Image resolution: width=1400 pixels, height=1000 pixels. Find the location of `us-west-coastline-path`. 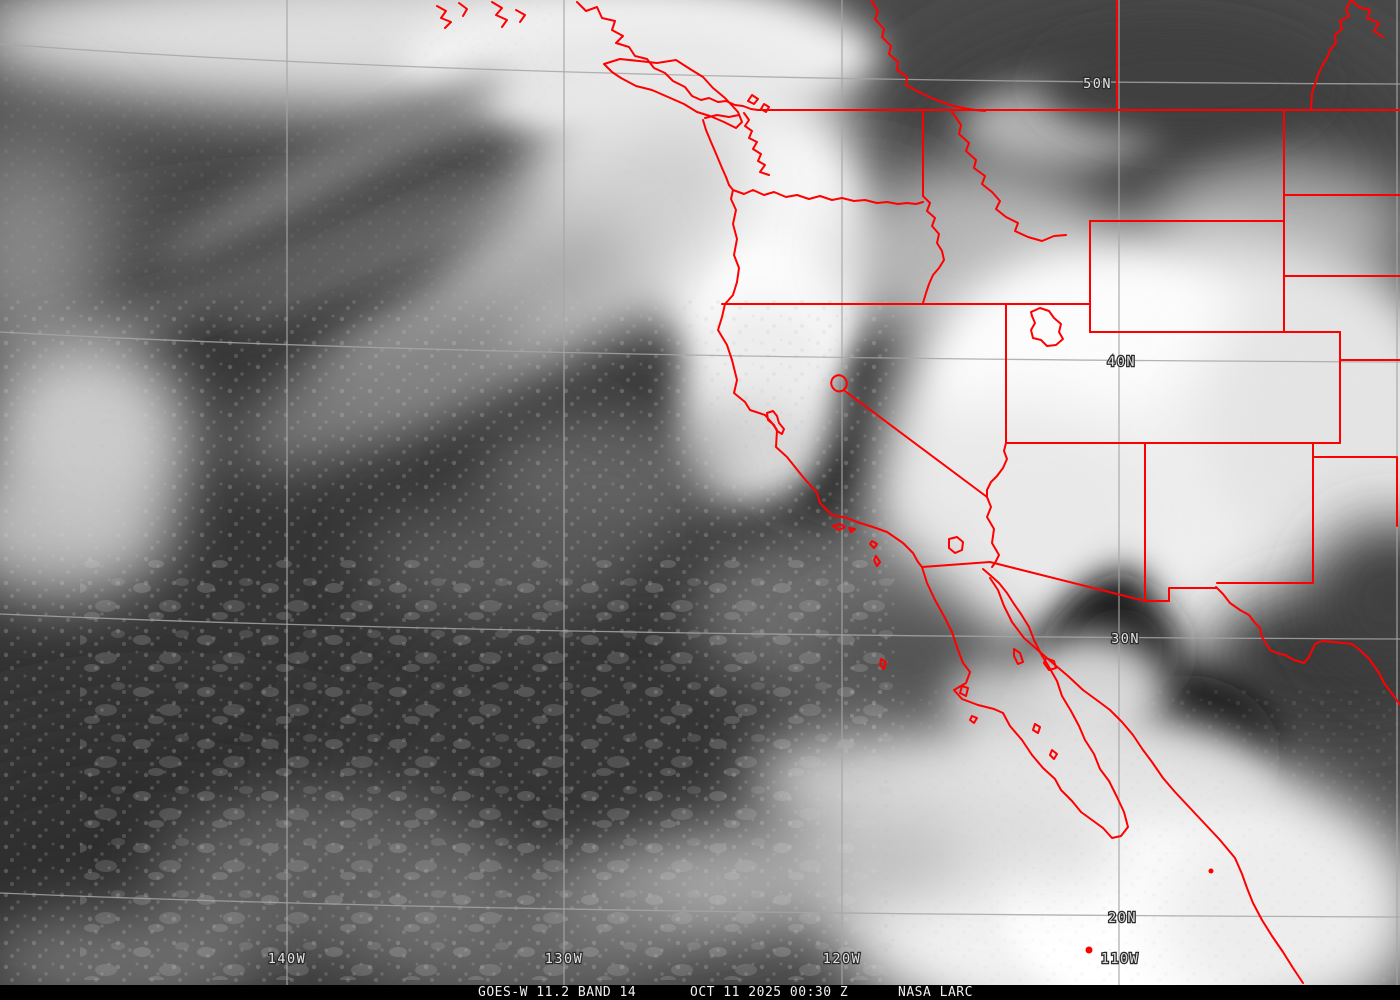

us-west-coastline-path is located at coordinates (820, 376).